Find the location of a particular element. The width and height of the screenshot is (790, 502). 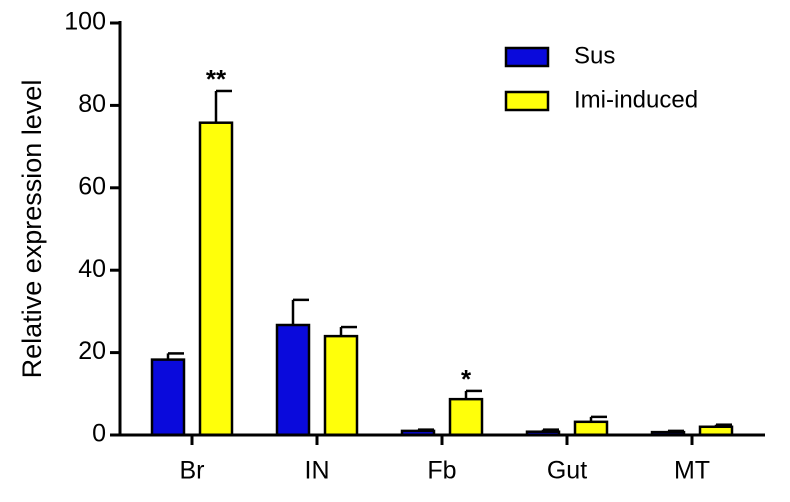

x-tick-label: MT is located at coordinates (692, 471).